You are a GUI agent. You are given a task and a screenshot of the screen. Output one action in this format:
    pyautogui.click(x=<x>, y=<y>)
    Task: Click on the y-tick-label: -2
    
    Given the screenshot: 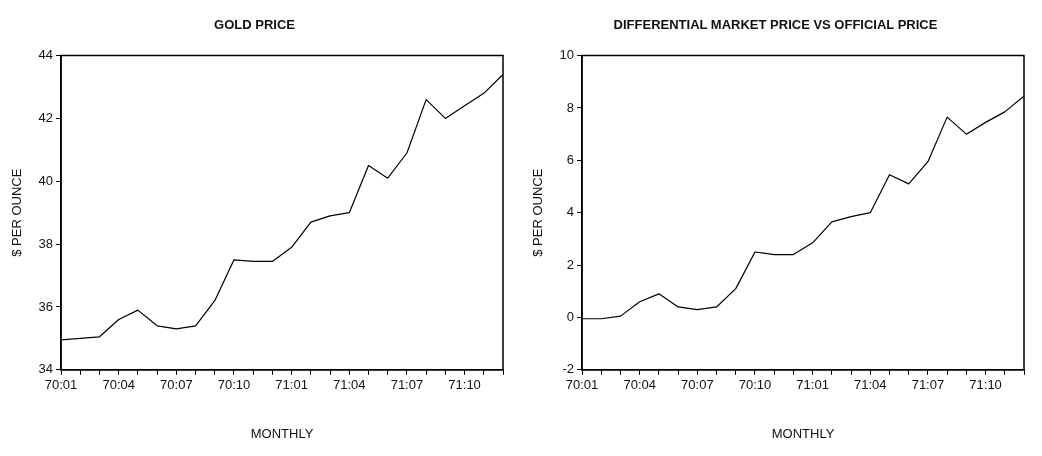 What is the action you would take?
    pyautogui.click(x=568, y=369)
    